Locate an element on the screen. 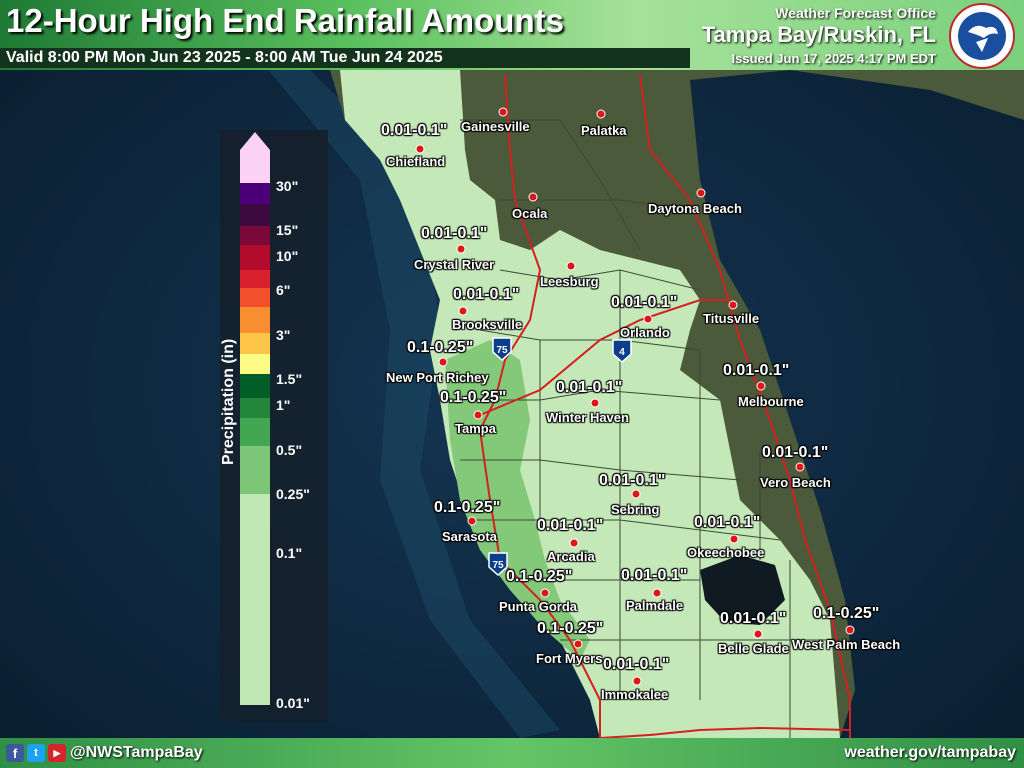  valid-time-bar is located at coordinates (345, 58).